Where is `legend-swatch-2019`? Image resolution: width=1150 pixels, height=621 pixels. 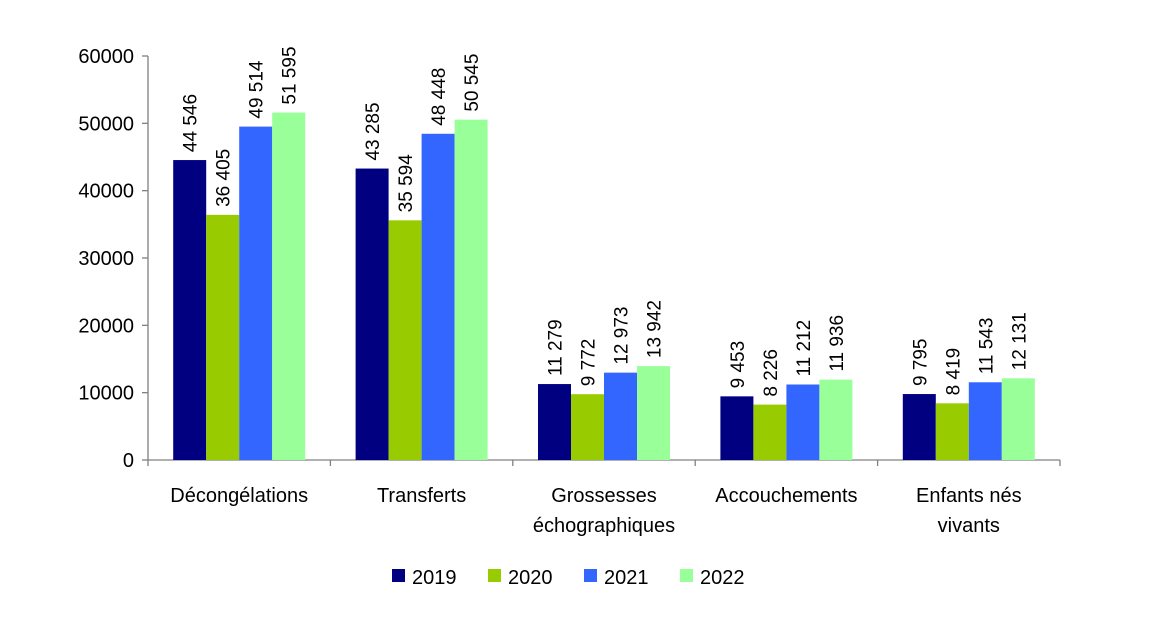 legend-swatch-2019 is located at coordinates (398, 575).